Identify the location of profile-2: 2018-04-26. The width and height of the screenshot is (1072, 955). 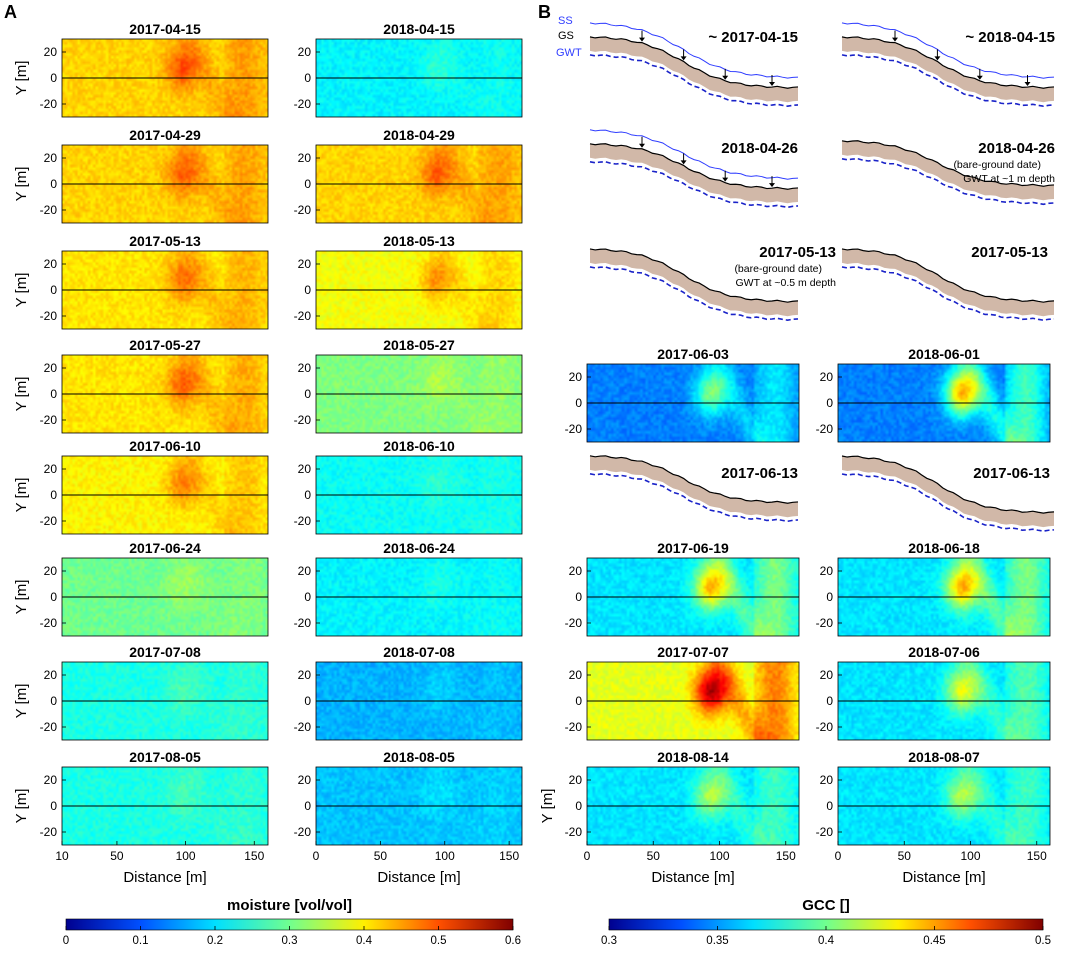
(694, 169).